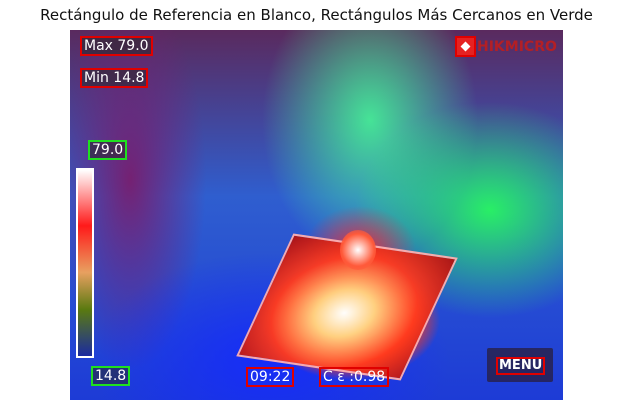  Describe the element at coordinates (116, 46) in the screenshot. I see `max-temperature-readout: Max 79.0` at that location.